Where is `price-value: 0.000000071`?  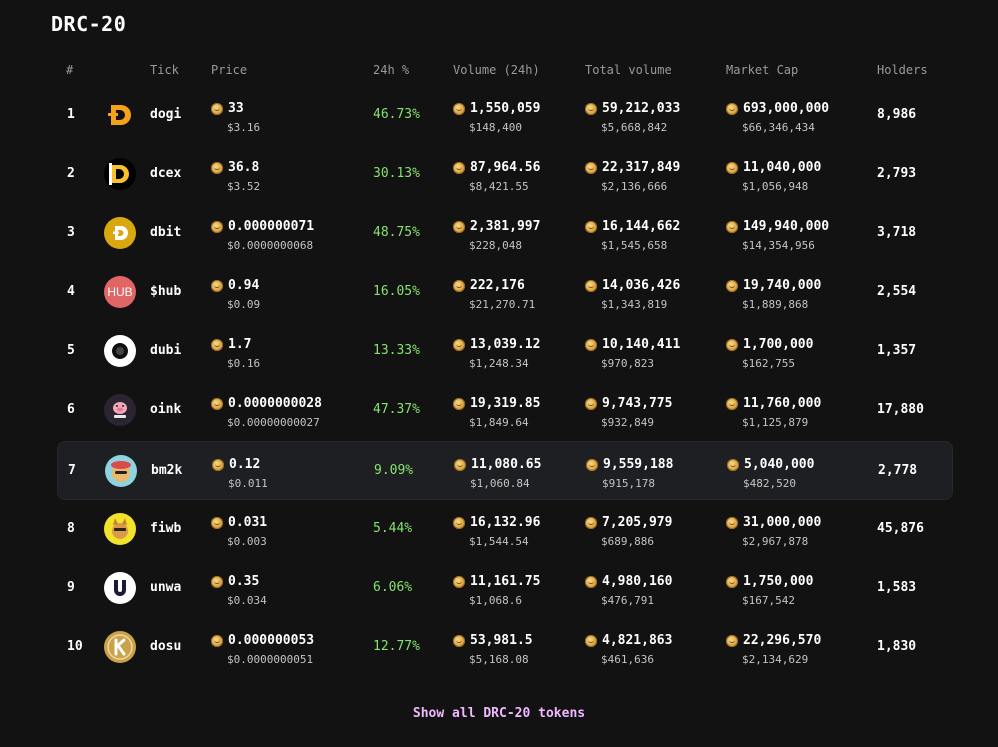 price-value: 0.000000071 is located at coordinates (271, 226).